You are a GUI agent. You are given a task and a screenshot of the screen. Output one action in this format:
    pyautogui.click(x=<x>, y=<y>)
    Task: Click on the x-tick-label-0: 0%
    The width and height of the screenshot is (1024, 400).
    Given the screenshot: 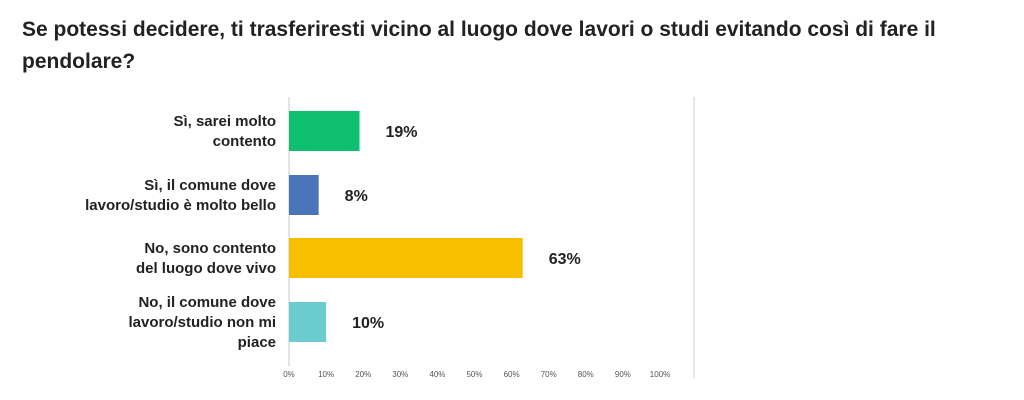 What is the action you would take?
    pyautogui.click(x=289, y=374)
    